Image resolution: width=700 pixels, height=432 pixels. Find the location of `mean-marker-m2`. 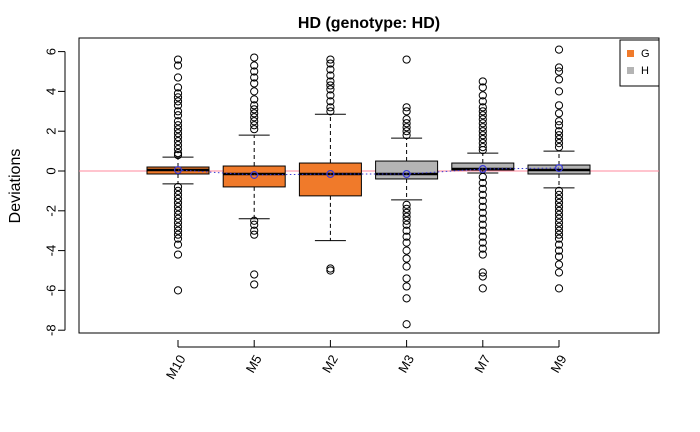

mean-marker-m2 is located at coordinates (330, 173).